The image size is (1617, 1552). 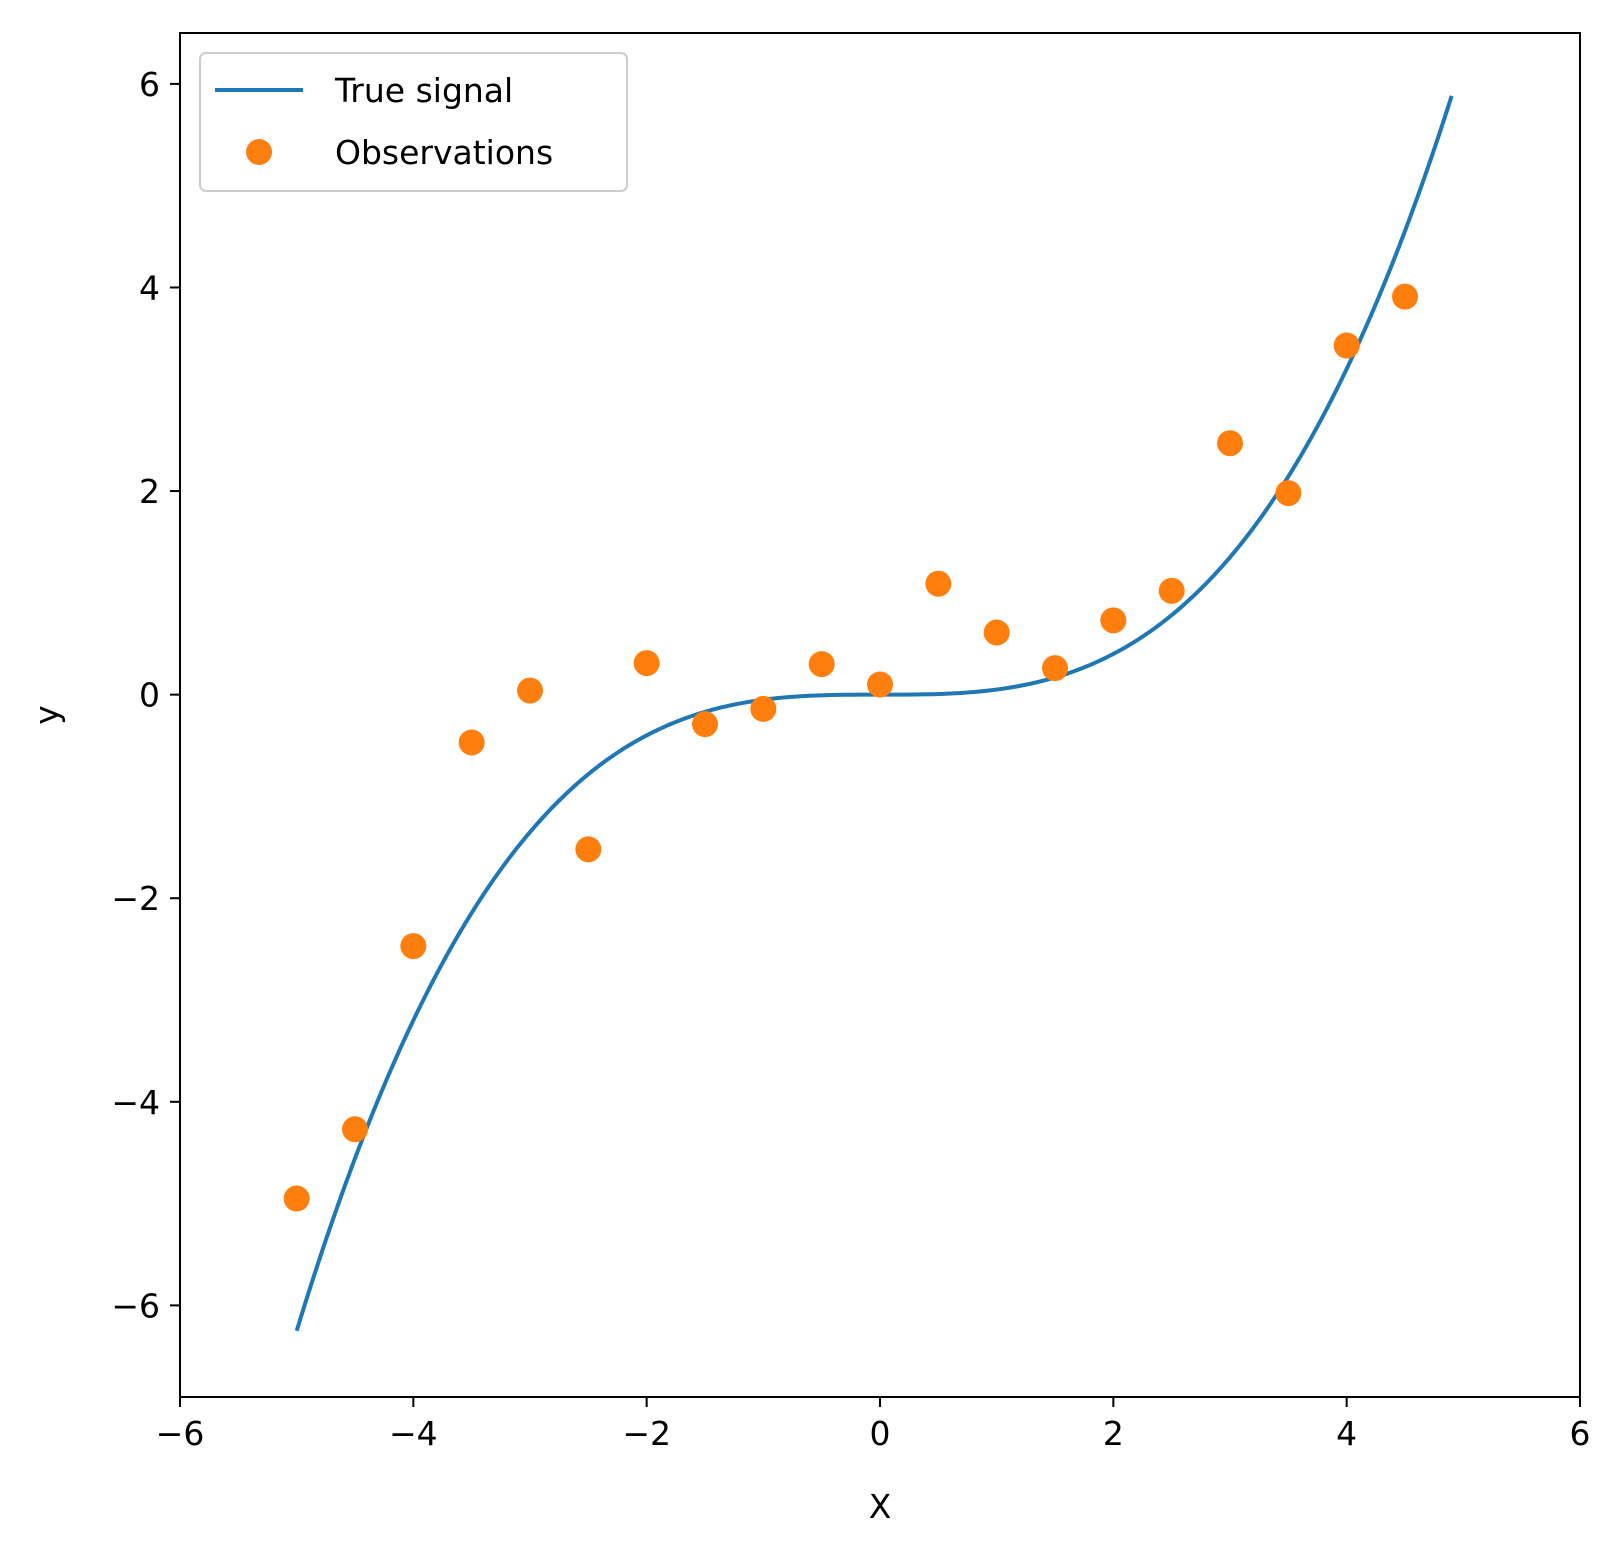 I want to click on legend: True signal Observations, so click(x=413, y=122).